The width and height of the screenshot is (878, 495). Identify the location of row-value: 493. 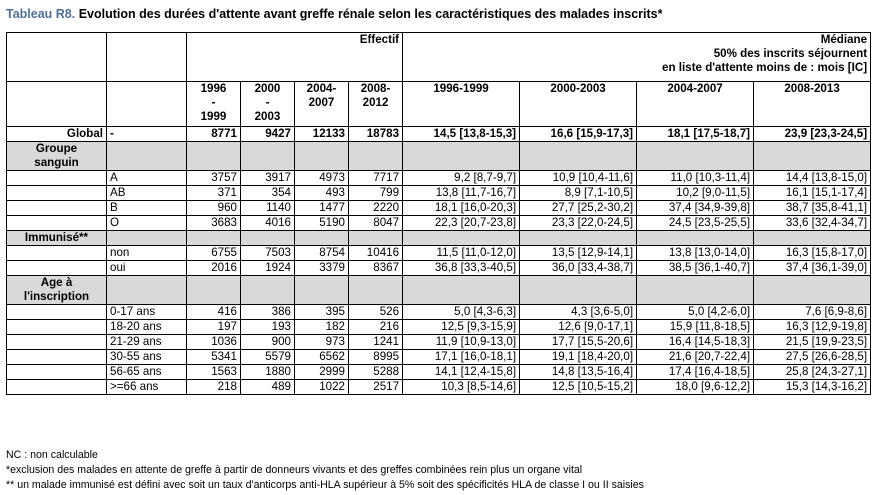
(321, 193).